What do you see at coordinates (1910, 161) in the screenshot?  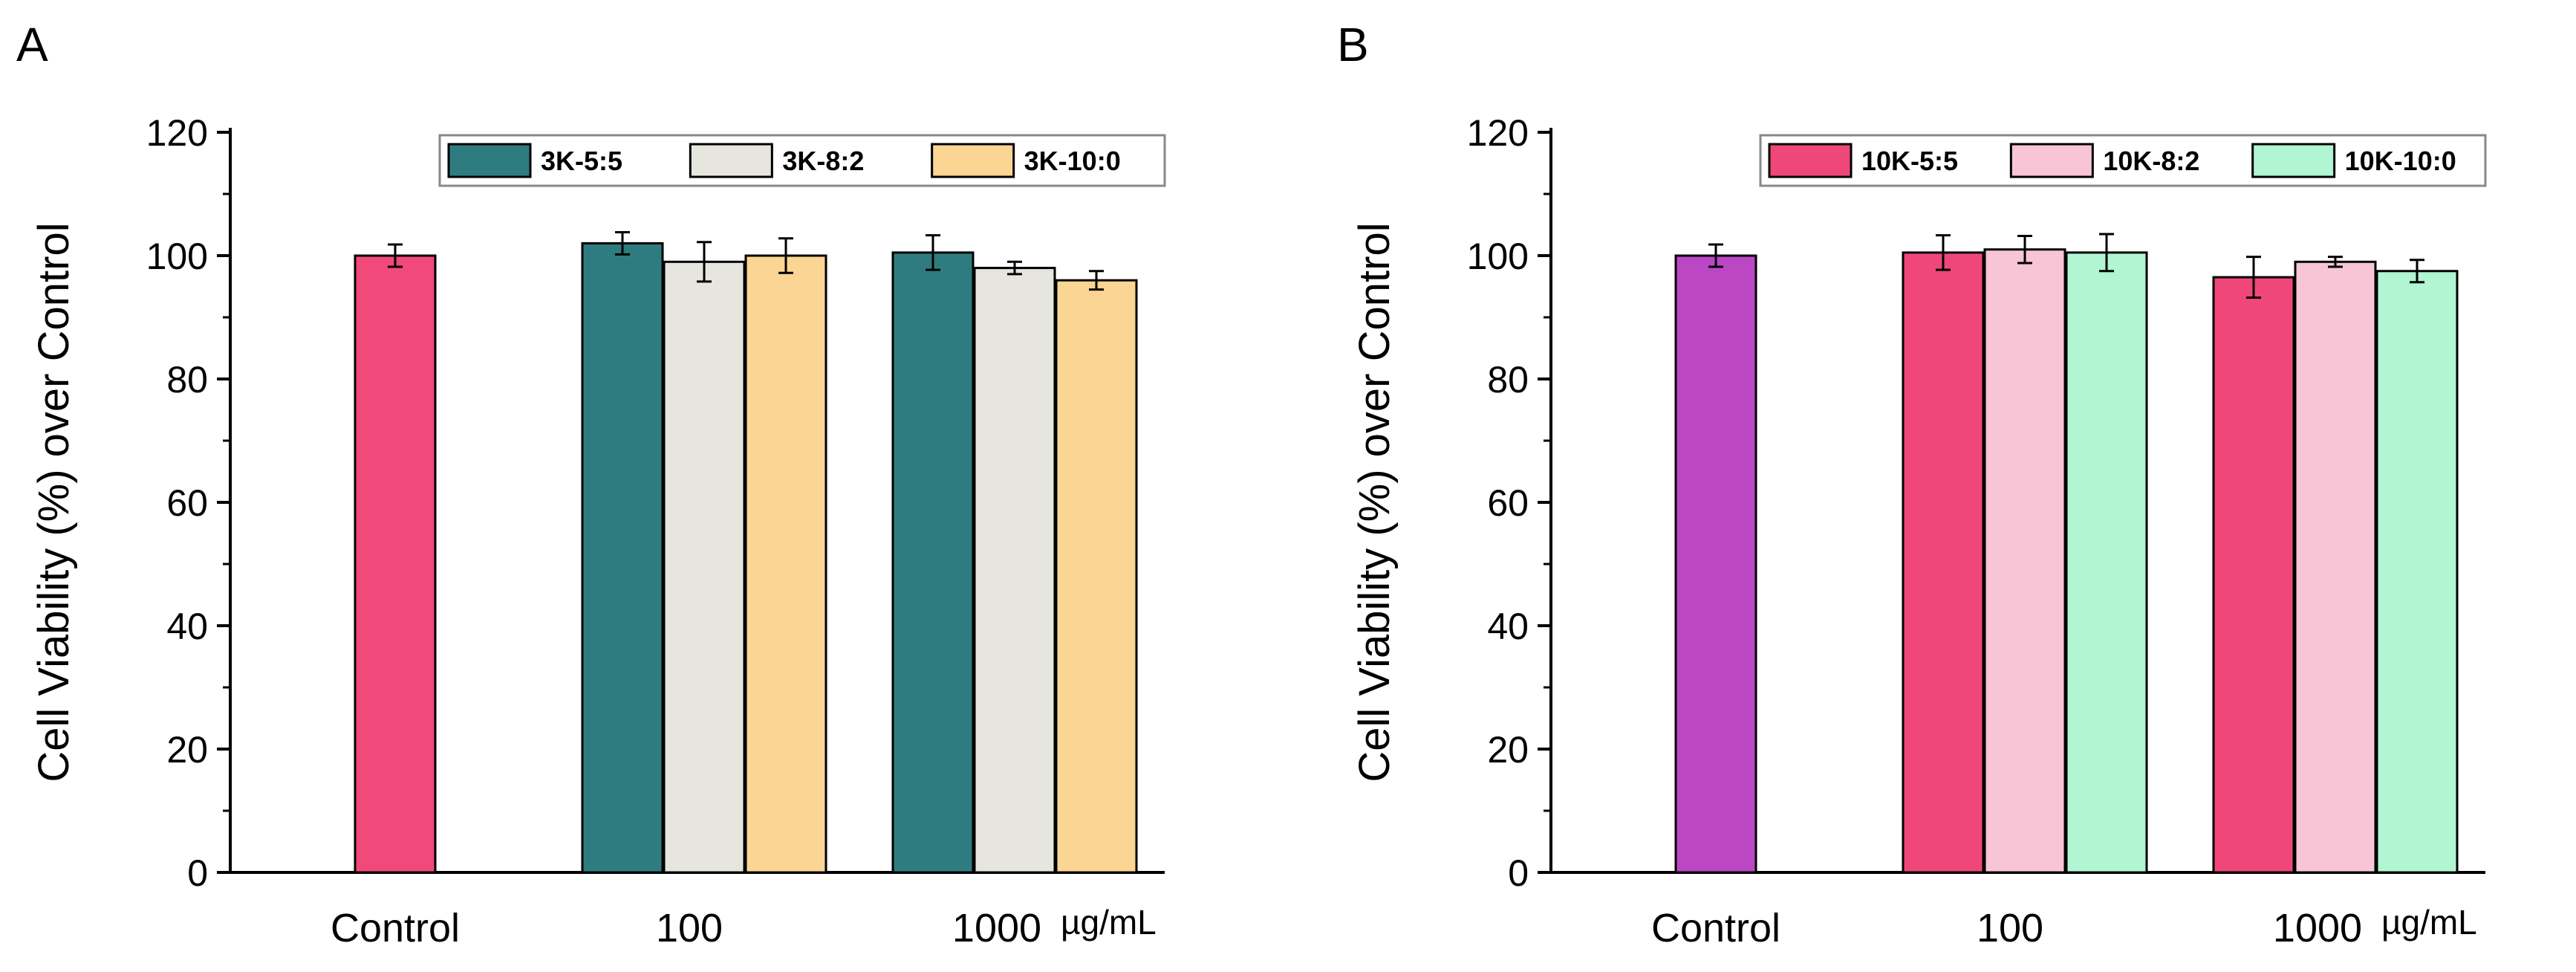 I see `legend-label: 10K-5:5` at bounding box center [1910, 161].